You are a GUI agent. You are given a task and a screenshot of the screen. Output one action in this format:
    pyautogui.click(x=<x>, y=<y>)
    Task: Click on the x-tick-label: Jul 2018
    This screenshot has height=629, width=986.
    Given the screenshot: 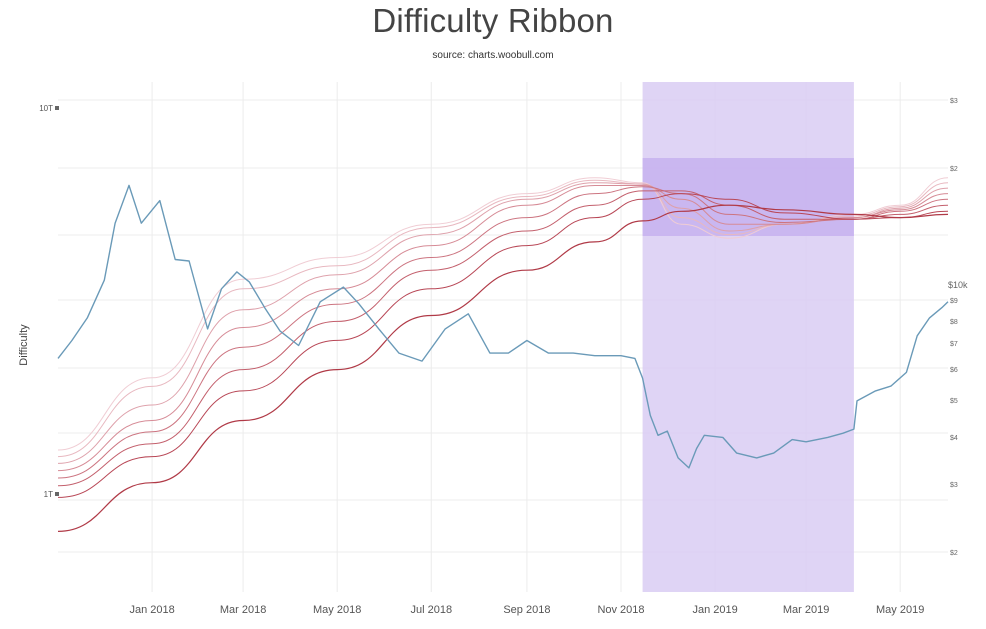 What is the action you would take?
    pyautogui.click(x=431, y=610)
    